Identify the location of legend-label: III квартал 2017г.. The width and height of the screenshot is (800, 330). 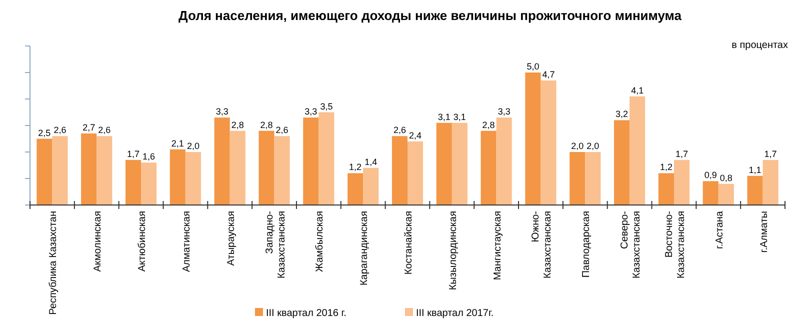
(455, 313).